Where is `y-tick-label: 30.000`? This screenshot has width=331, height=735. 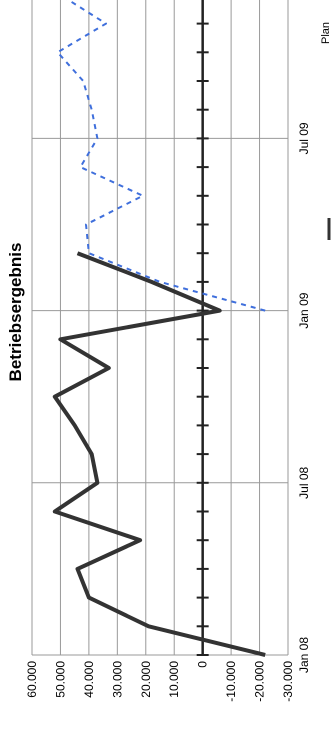 y-tick-label: 30.000 is located at coordinates (117, 679).